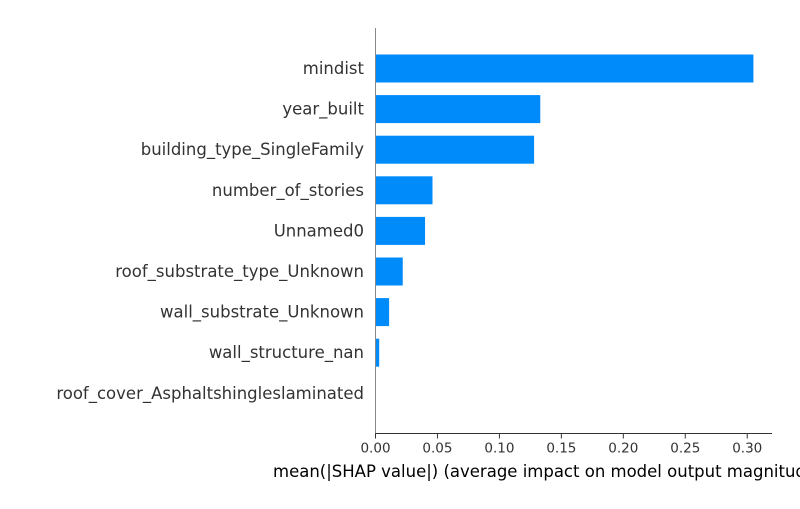 Image resolution: width=800 pixels, height=509 pixels. I want to click on category-label: wall_structure_nan, so click(286, 353).